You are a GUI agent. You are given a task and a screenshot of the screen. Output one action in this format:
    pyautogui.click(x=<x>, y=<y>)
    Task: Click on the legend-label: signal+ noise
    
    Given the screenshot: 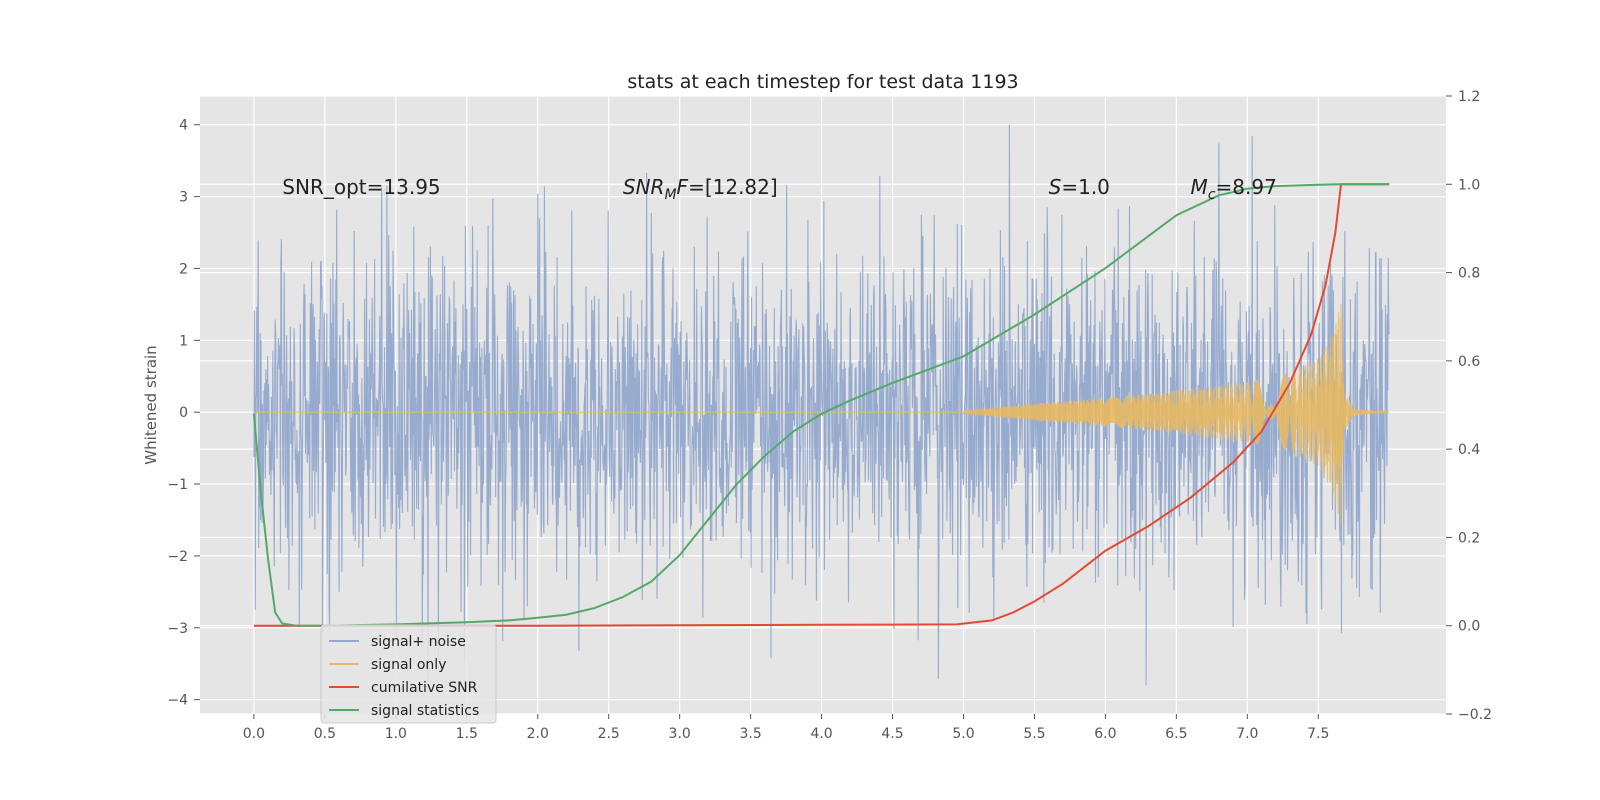 What is the action you would take?
    pyautogui.click(x=418, y=642)
    